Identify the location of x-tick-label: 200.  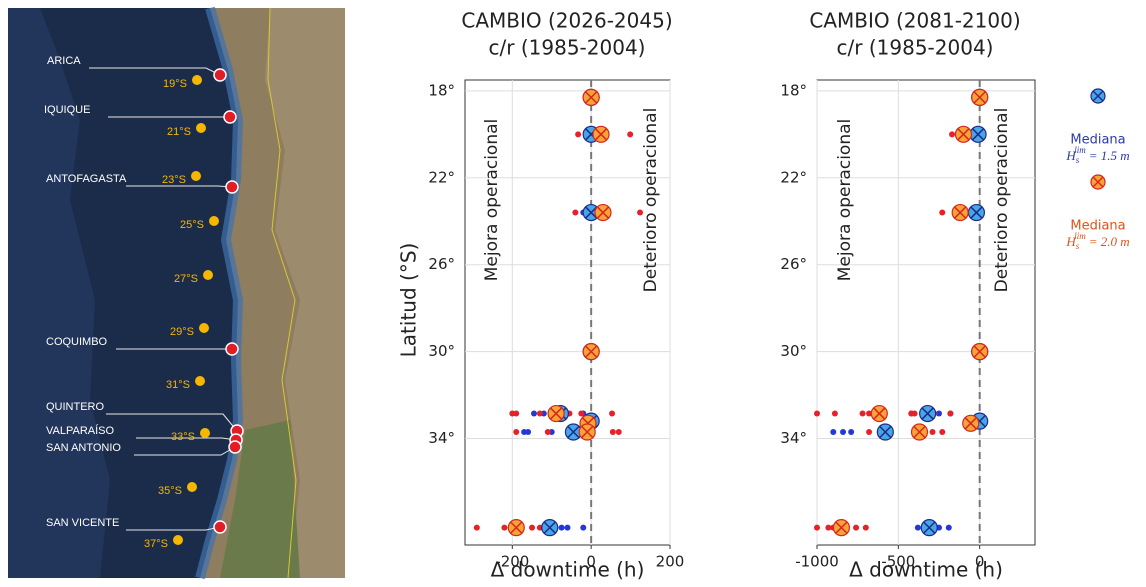
(670, 562).